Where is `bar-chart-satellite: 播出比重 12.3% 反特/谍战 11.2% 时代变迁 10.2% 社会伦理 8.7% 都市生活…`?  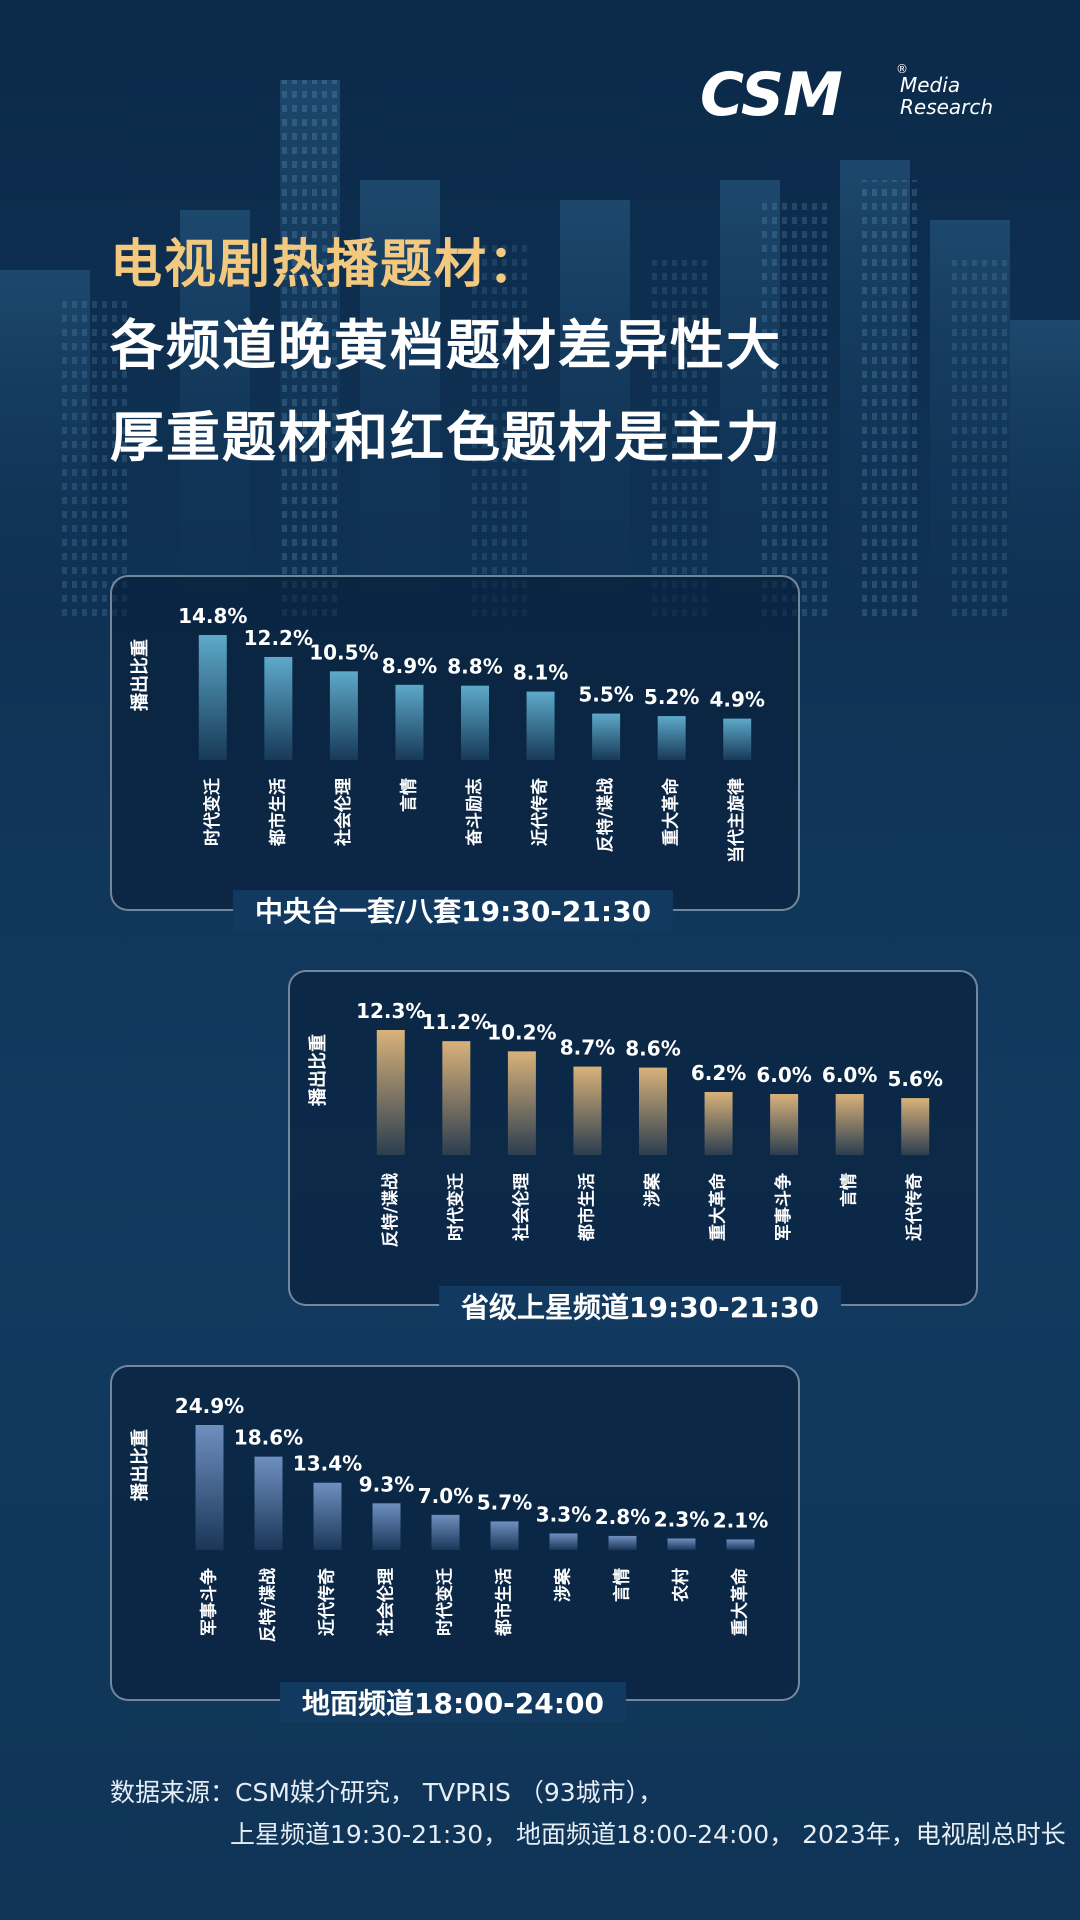
bar-chart-satellite: 播出比重 12.3% 反特/谍战 11.2% 时代变迁 10.2% 社会伦理 8.7% 都市生活… is located at coordinates (625, 1123).